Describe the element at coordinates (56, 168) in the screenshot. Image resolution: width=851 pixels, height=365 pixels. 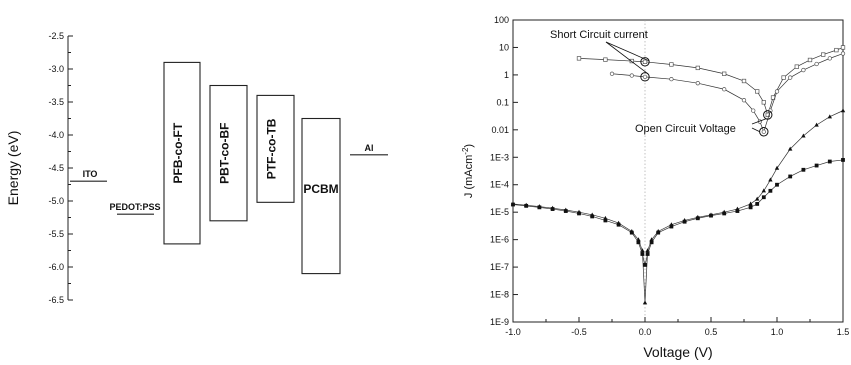
I see `energy-tick-label: -4.5` at that location.